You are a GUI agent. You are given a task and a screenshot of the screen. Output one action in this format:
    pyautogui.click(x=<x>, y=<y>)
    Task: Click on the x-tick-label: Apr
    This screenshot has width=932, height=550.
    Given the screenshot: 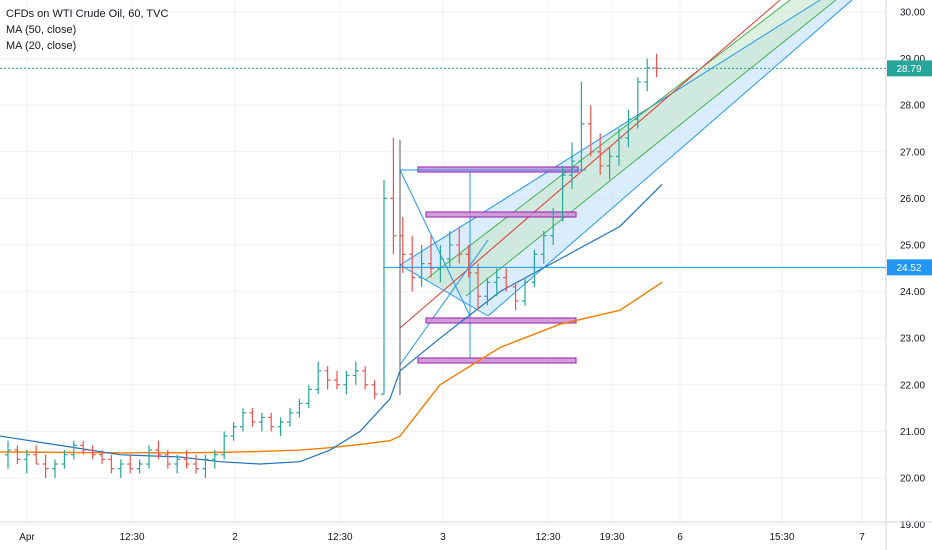 What is the action you would take?
    pyautogui.click(x=27, y=537)
    